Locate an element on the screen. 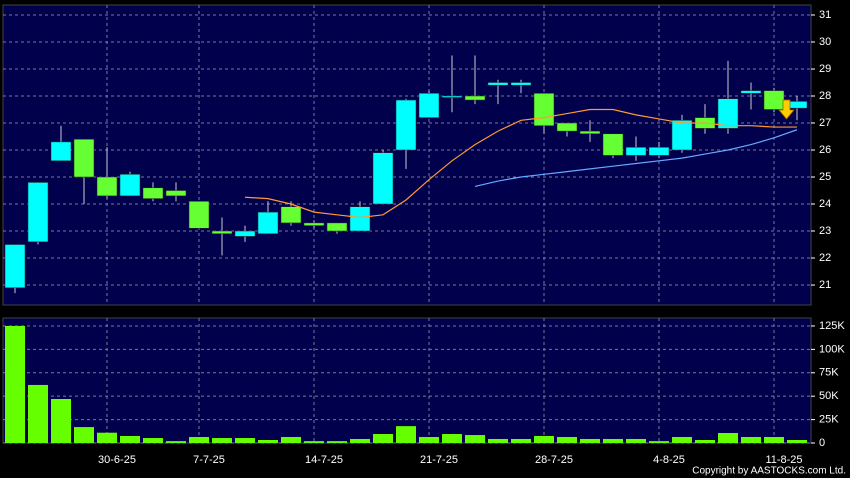  y-tick-label: 27 is located at coordinates (825, 123).